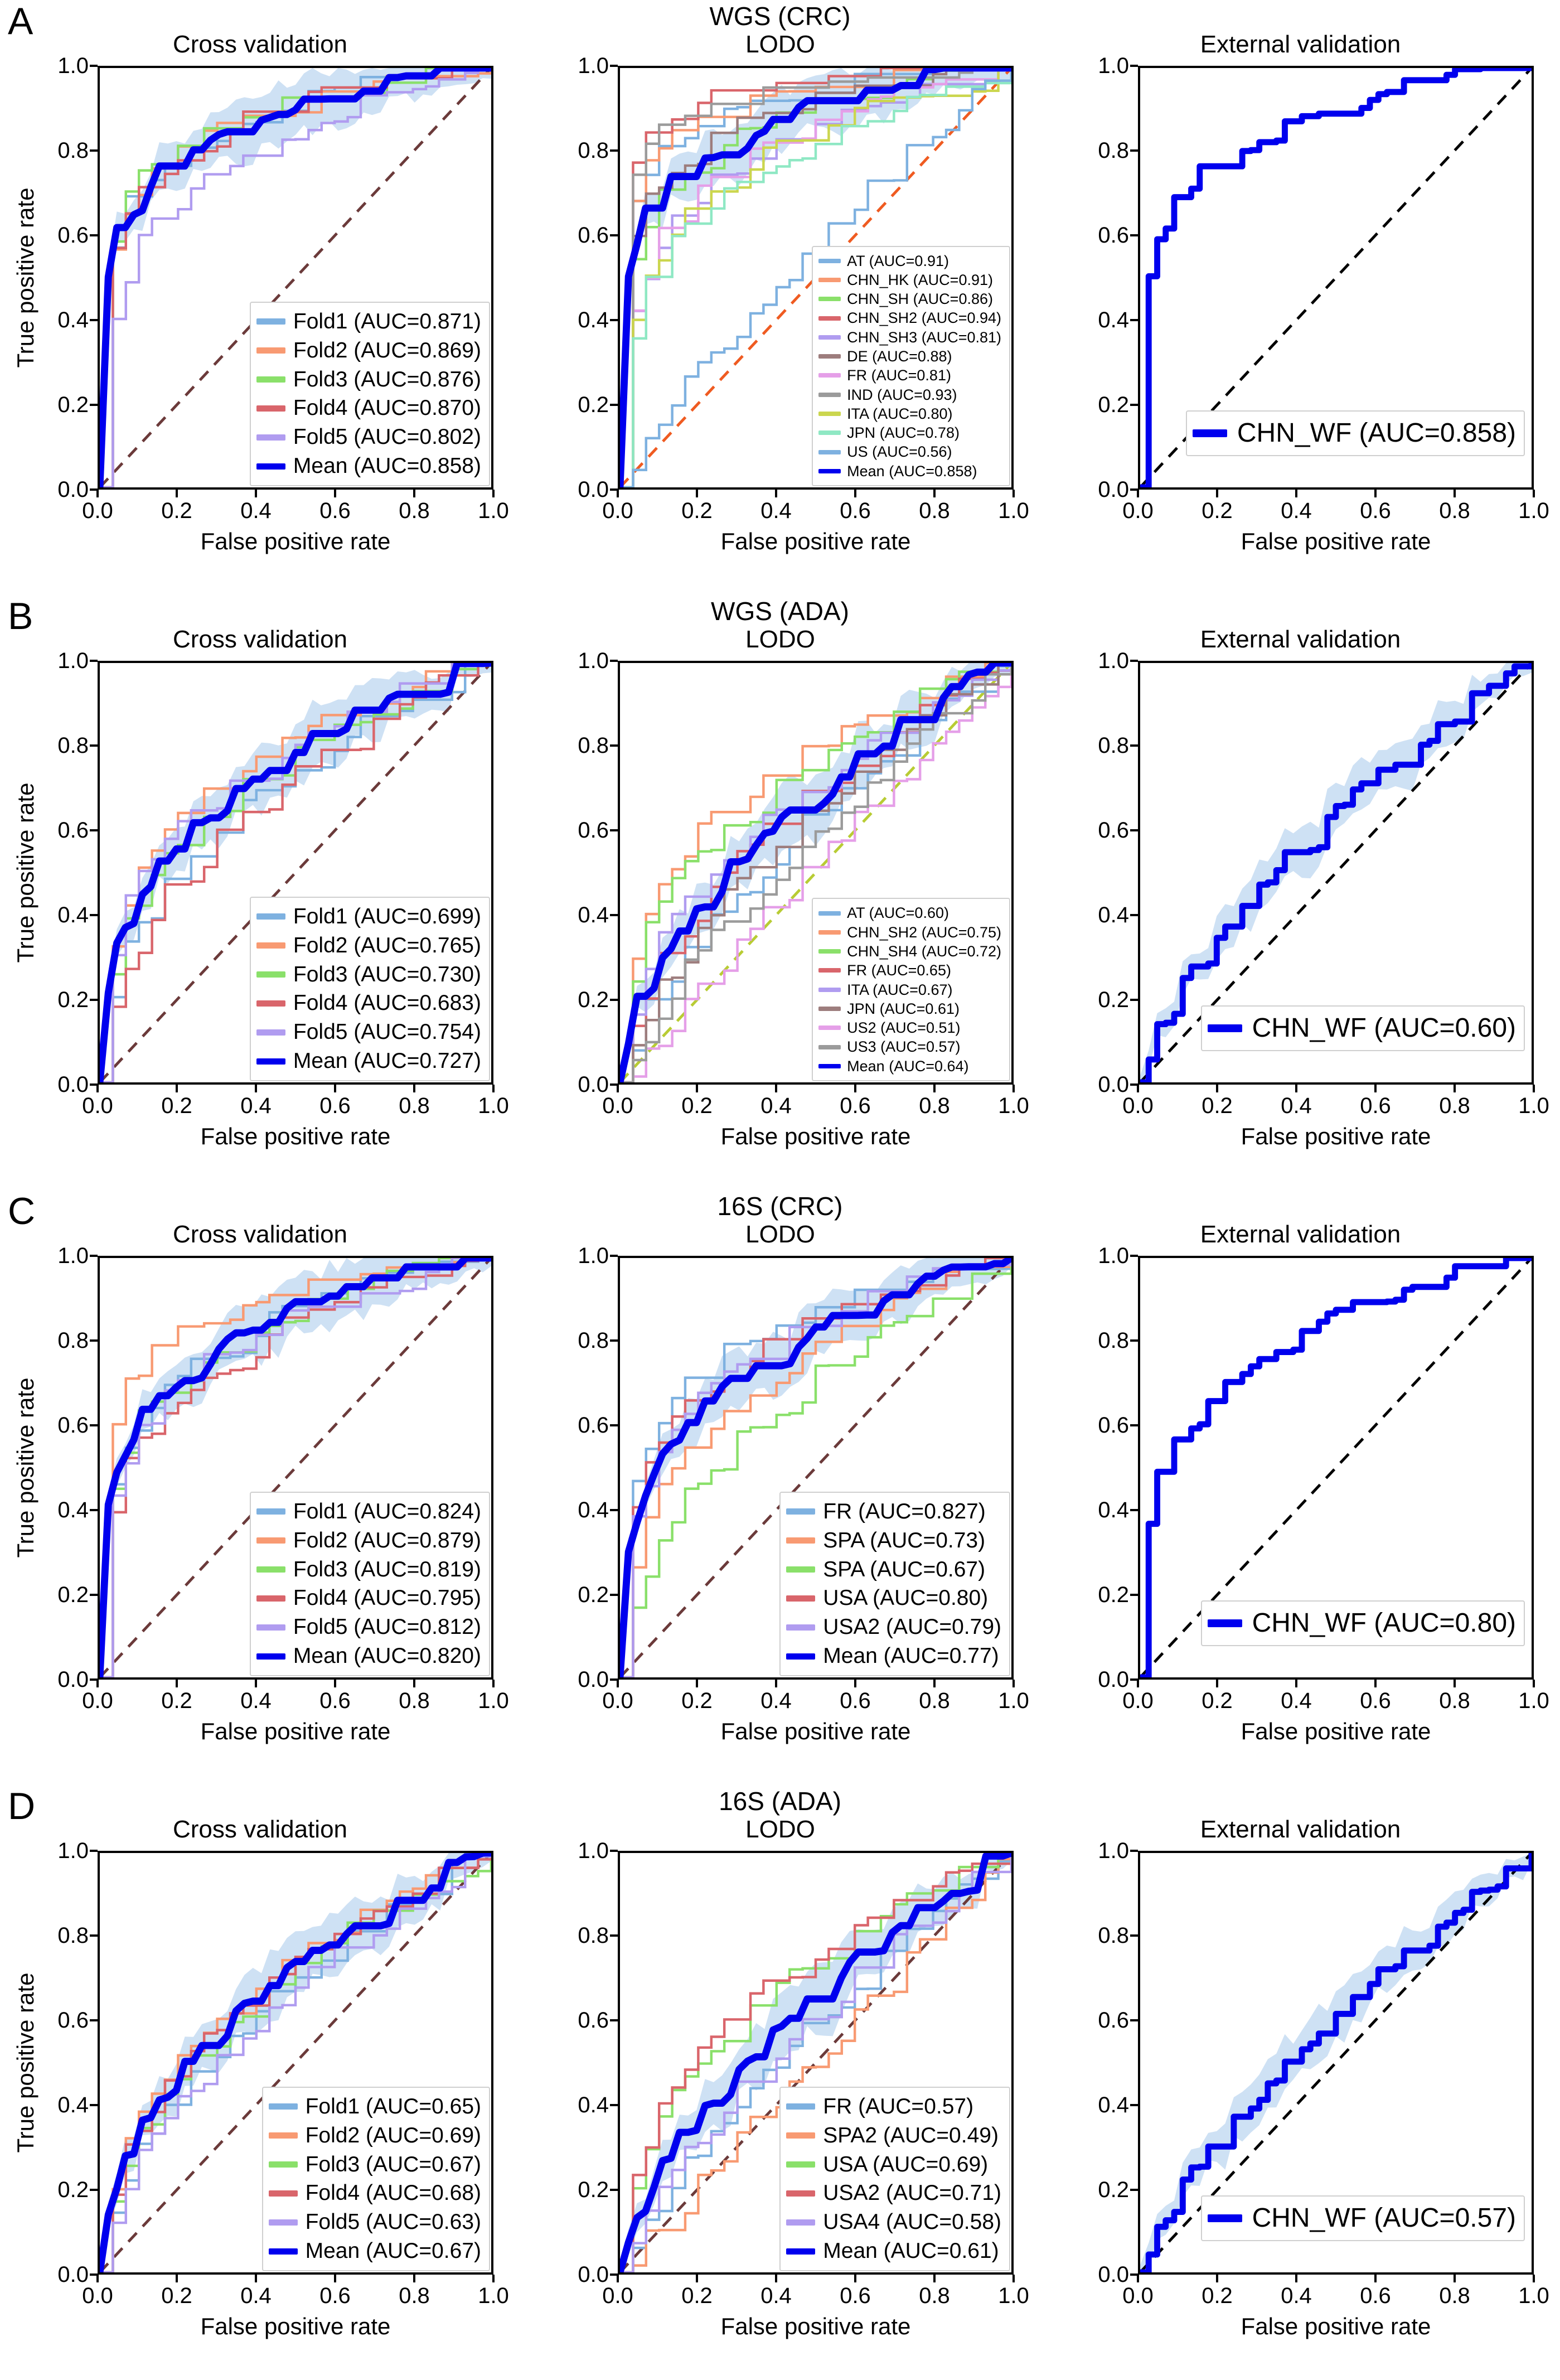 Image resolution: width=1560 pixels, height=2380 pixels. I want to click on legend-item: FR (AUC=0.827), so click(894, 1511).